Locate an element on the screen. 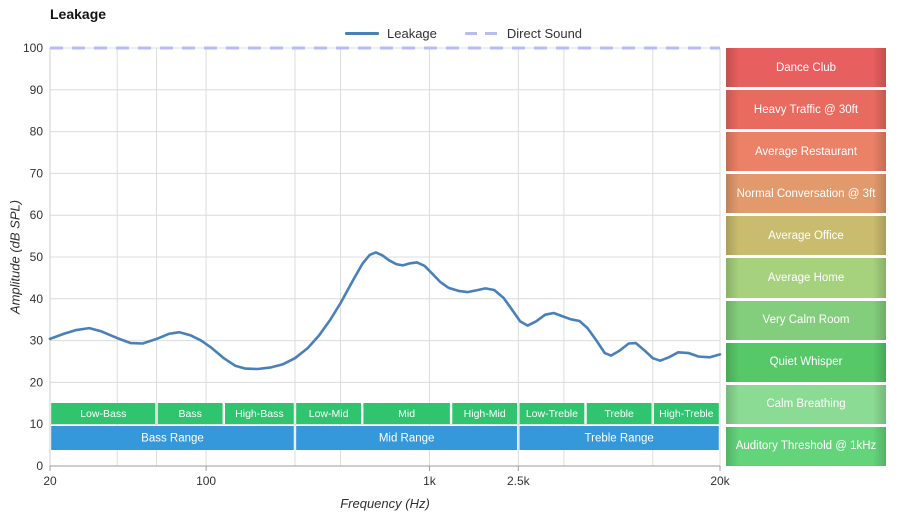 The height and width of the screenshot is (520, 900). band-label-high-bass: High-Bass is located at coordinates (259, 414).